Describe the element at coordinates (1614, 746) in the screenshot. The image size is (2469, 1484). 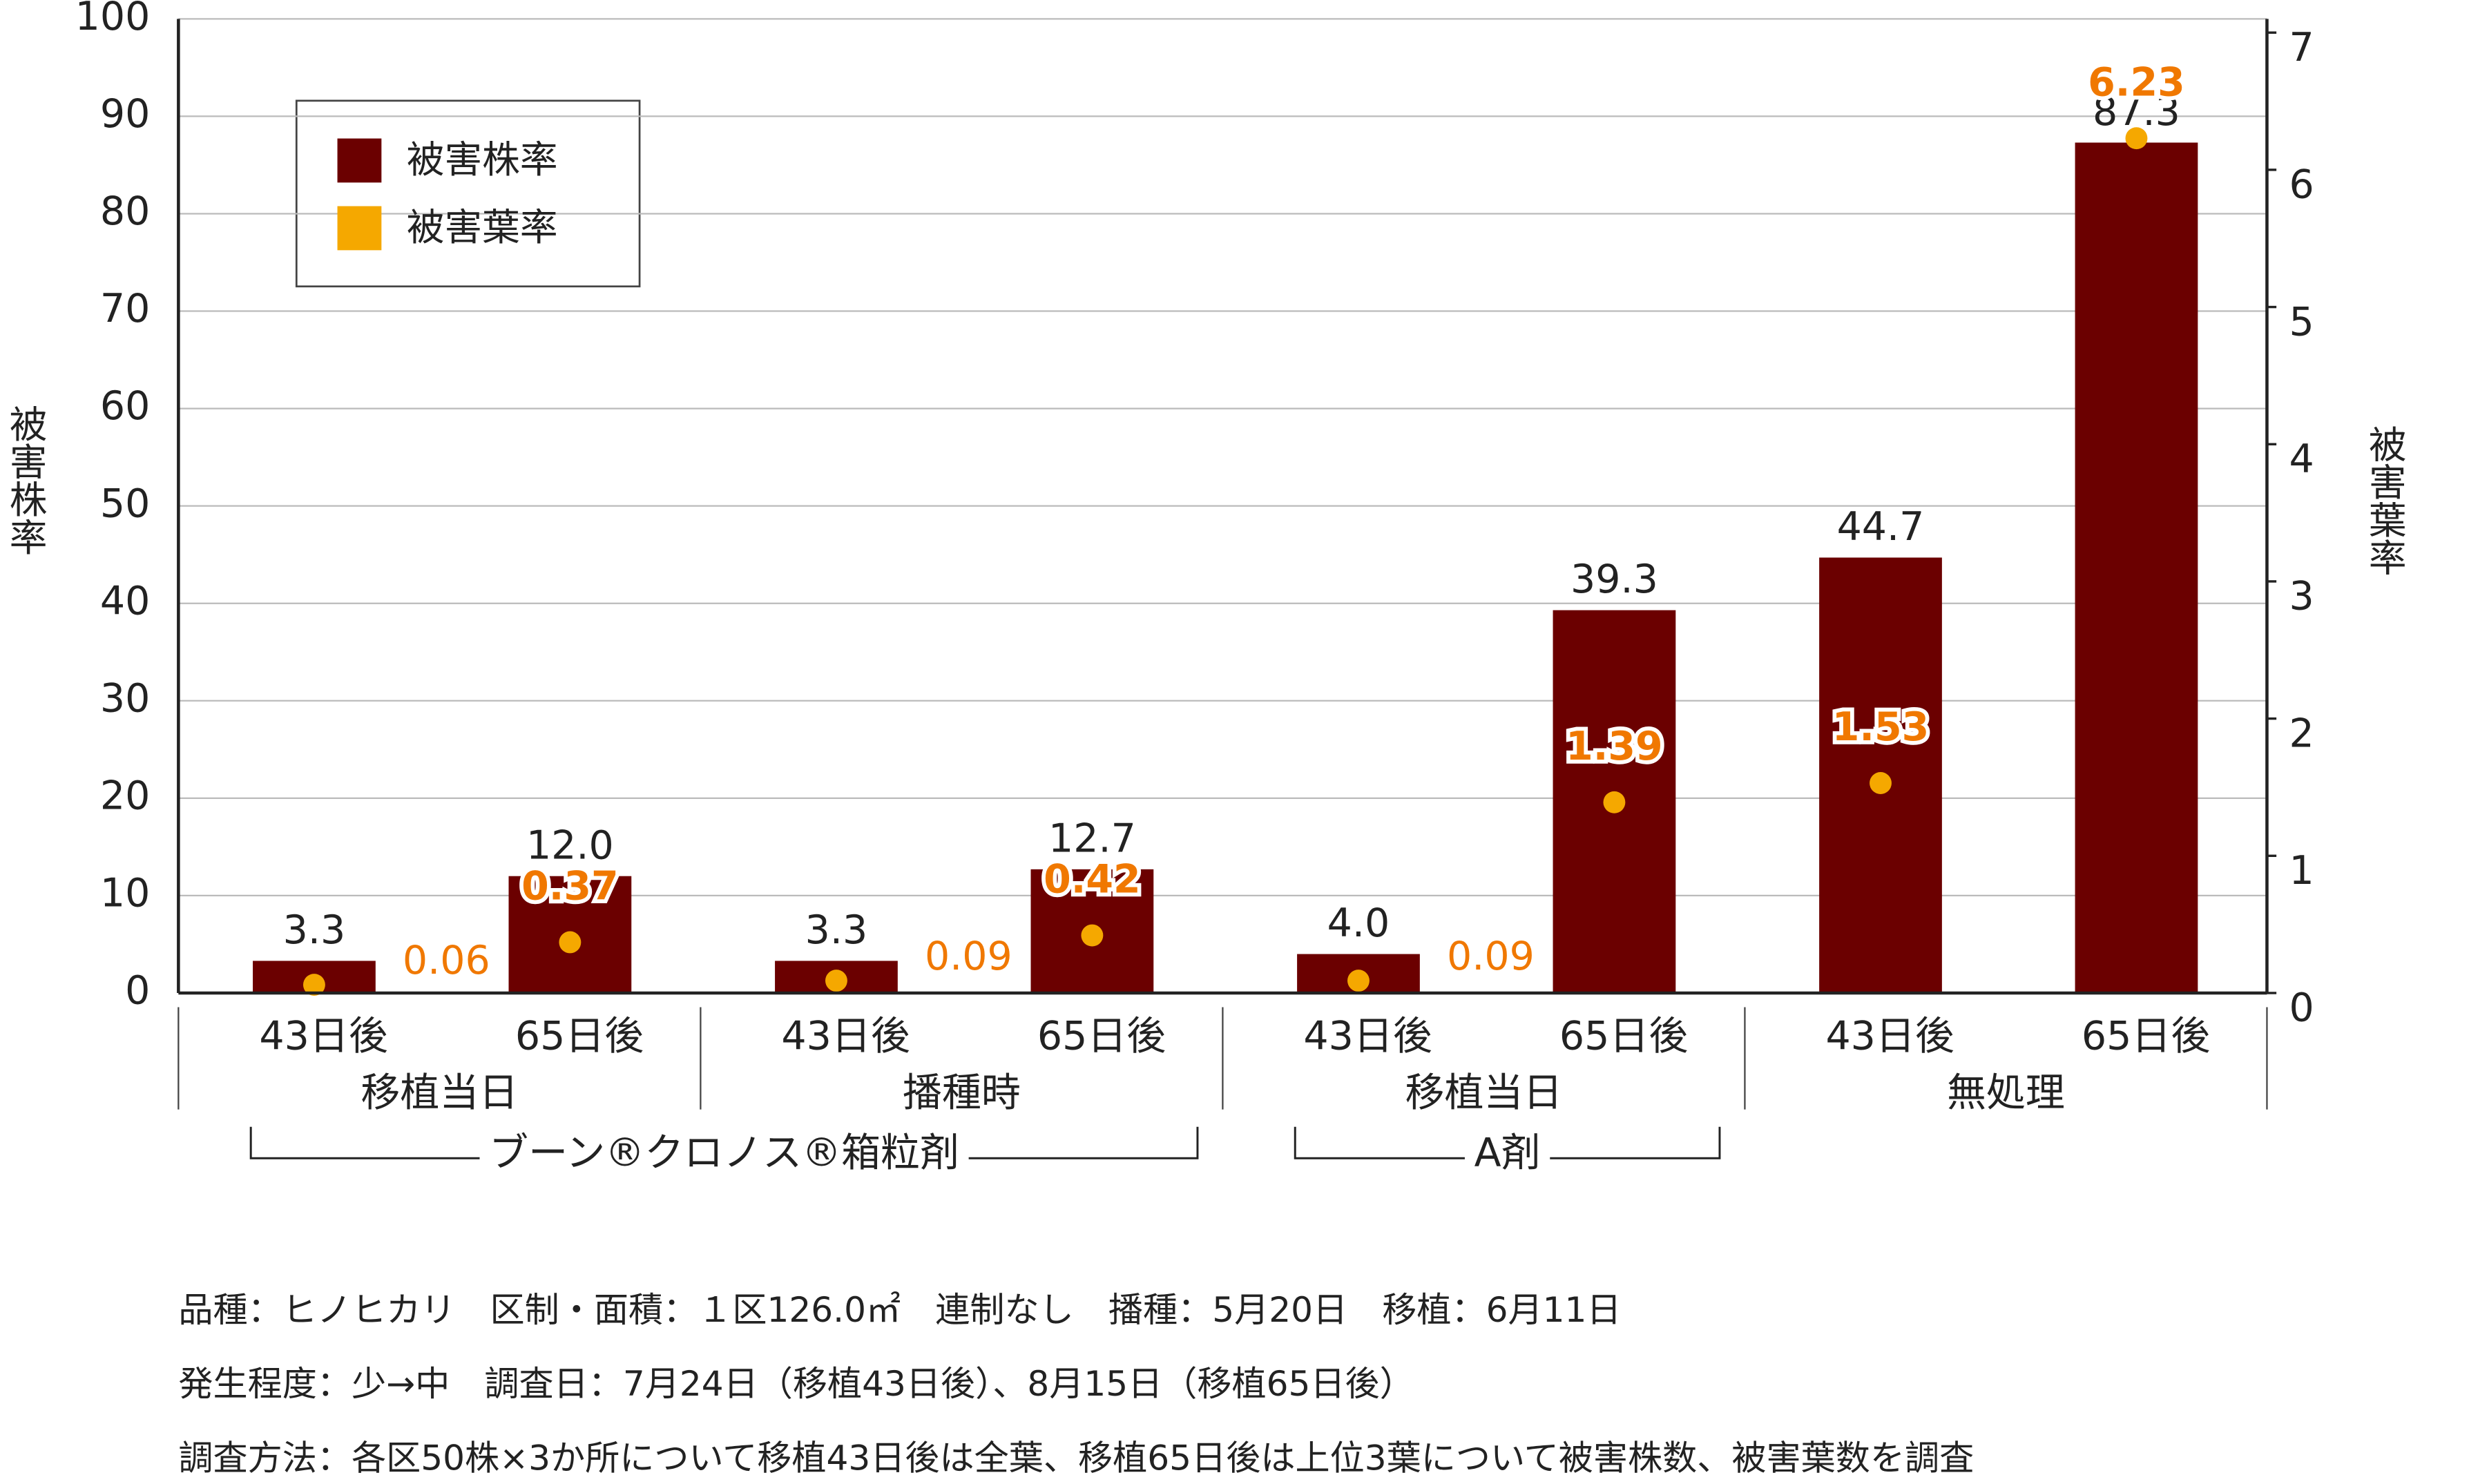
I see `point-value-label: 1.39` at that location.